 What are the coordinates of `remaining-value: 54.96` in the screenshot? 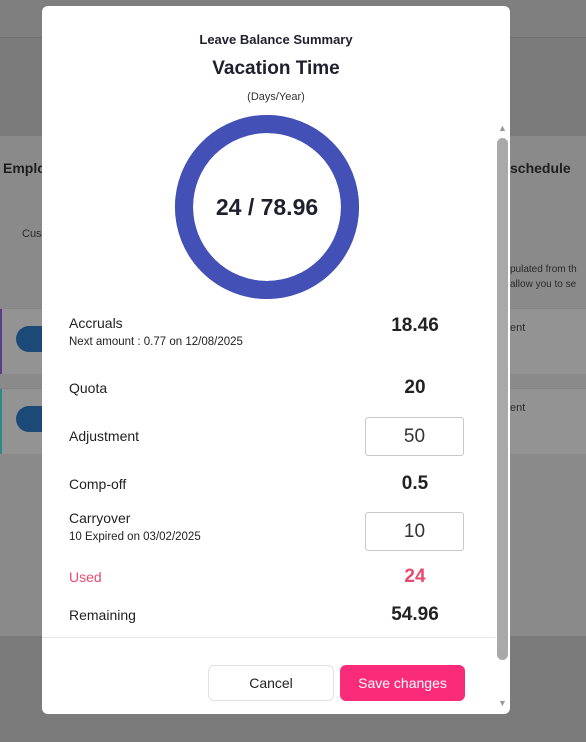 It's located at (415, 614).